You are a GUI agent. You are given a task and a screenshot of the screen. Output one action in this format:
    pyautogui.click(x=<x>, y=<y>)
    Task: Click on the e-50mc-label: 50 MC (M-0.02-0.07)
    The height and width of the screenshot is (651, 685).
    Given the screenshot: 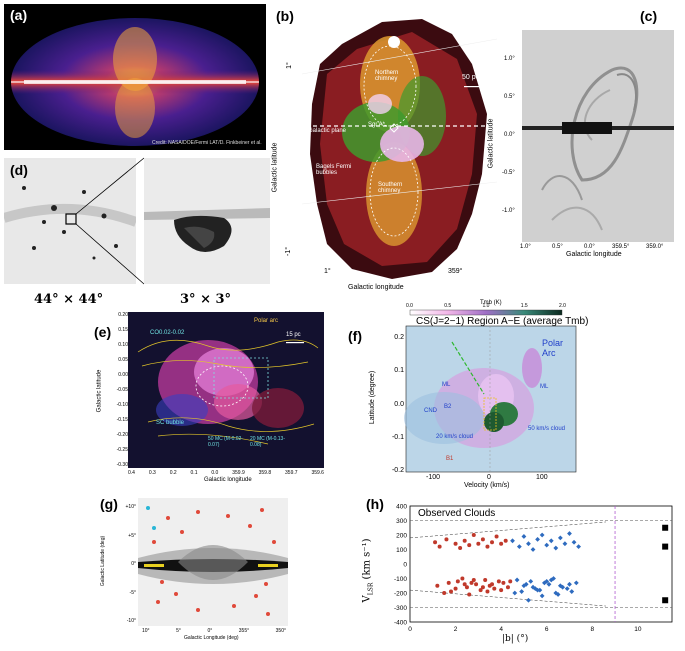 What is the action you would take?
    pyautogui.click(x=226, y=442)
    